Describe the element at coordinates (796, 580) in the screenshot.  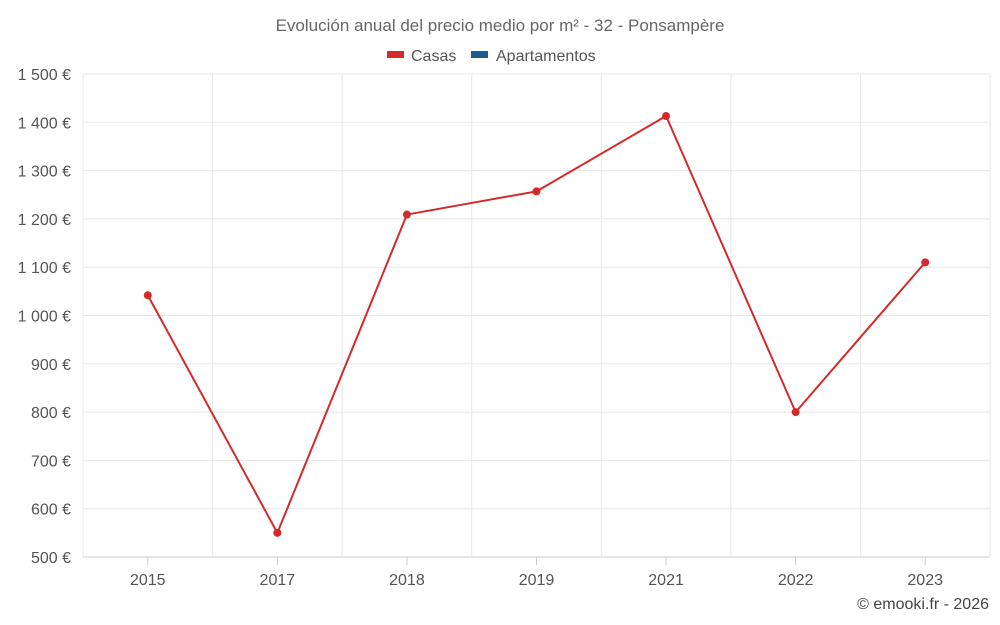
I see `x-tick-label: 2022` at that location.